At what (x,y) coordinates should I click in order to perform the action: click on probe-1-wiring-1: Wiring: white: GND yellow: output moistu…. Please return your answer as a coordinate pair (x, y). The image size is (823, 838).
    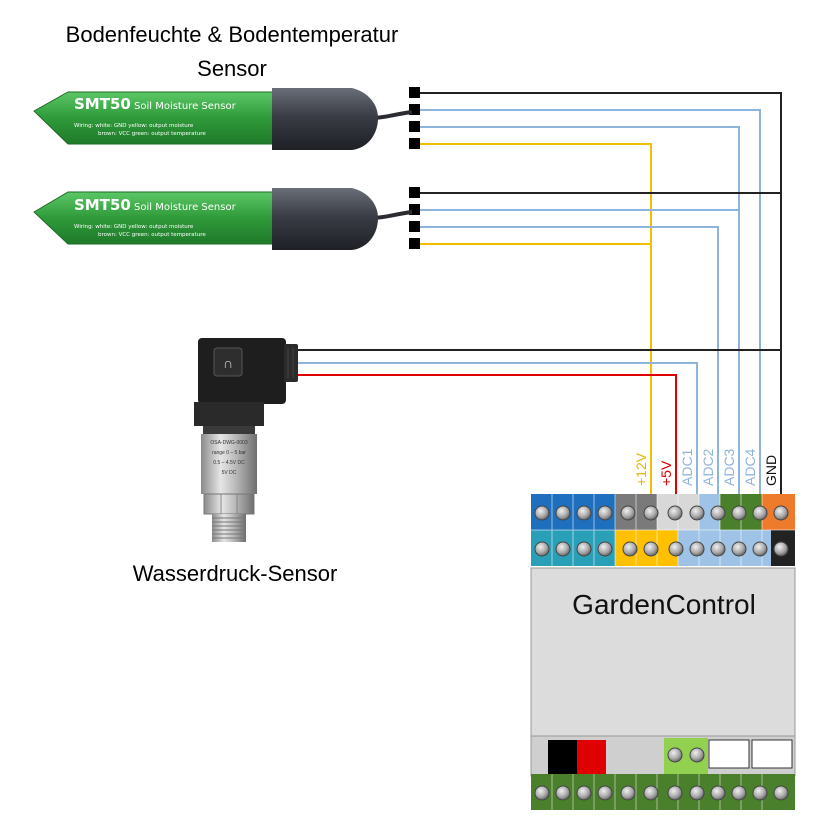
    Looking at the image, I should click on (134, 126).